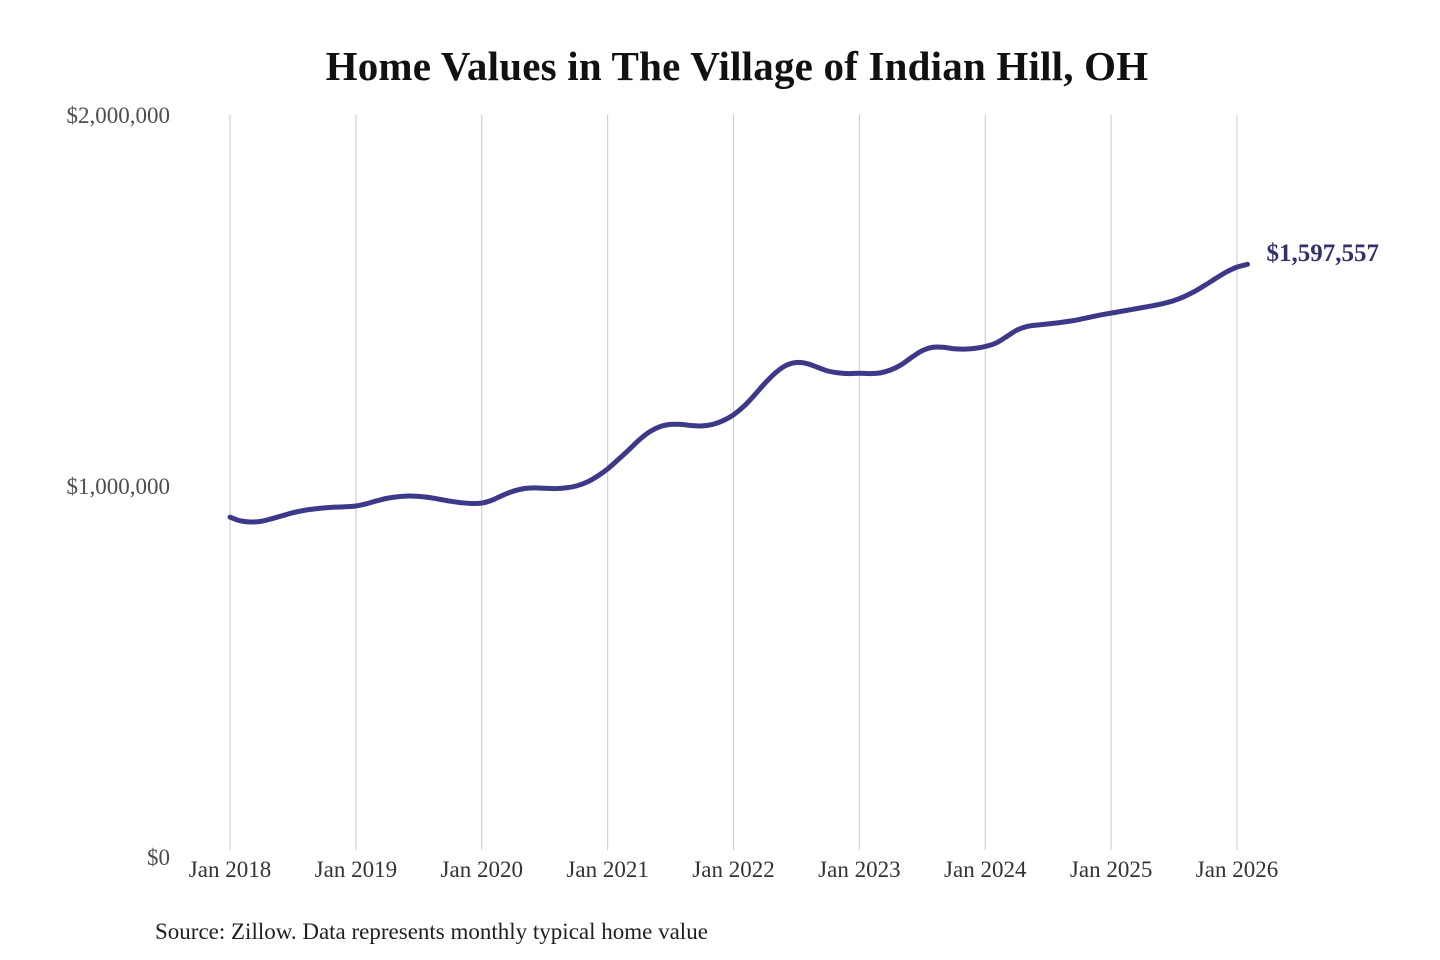 The image size is (1440, 960). Describe the element at coordinates (985, 869) in the screenshot. I see `x-tick-jan-2024: Jan 2024` at that location.